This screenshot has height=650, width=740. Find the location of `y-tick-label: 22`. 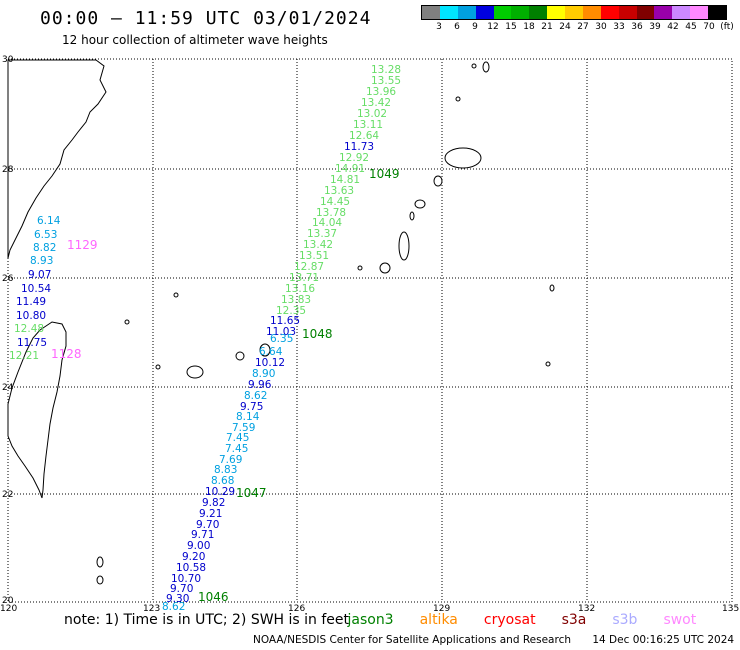

y-tick-label: 22 is located at coordinates (7, 495).